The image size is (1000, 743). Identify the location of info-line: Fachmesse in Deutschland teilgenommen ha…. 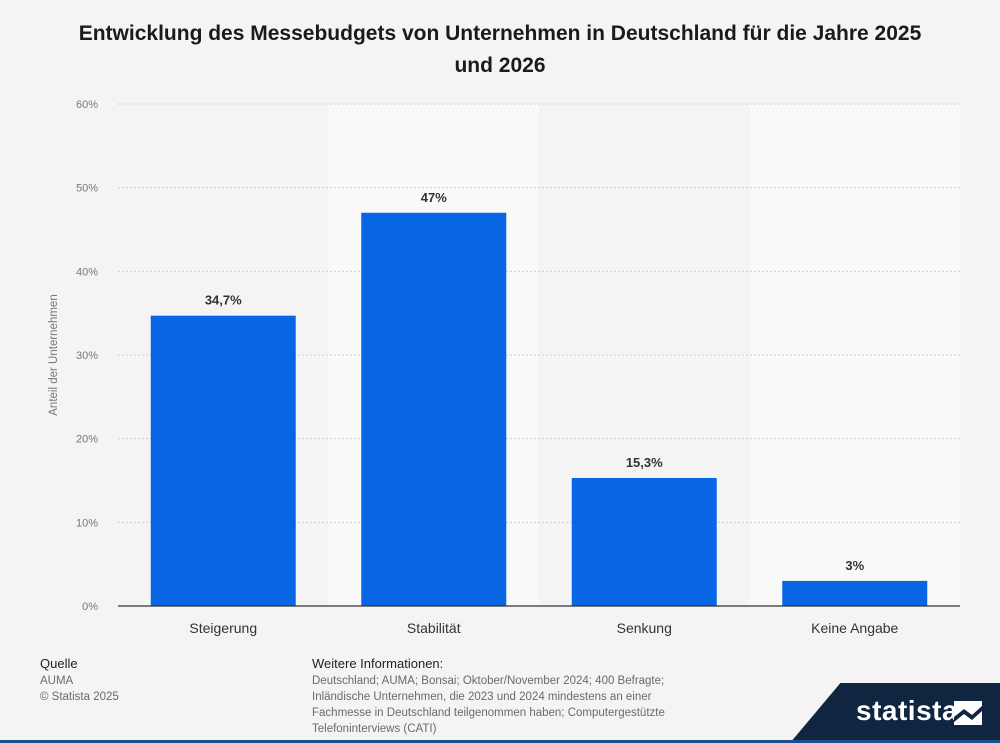
(488, 713).